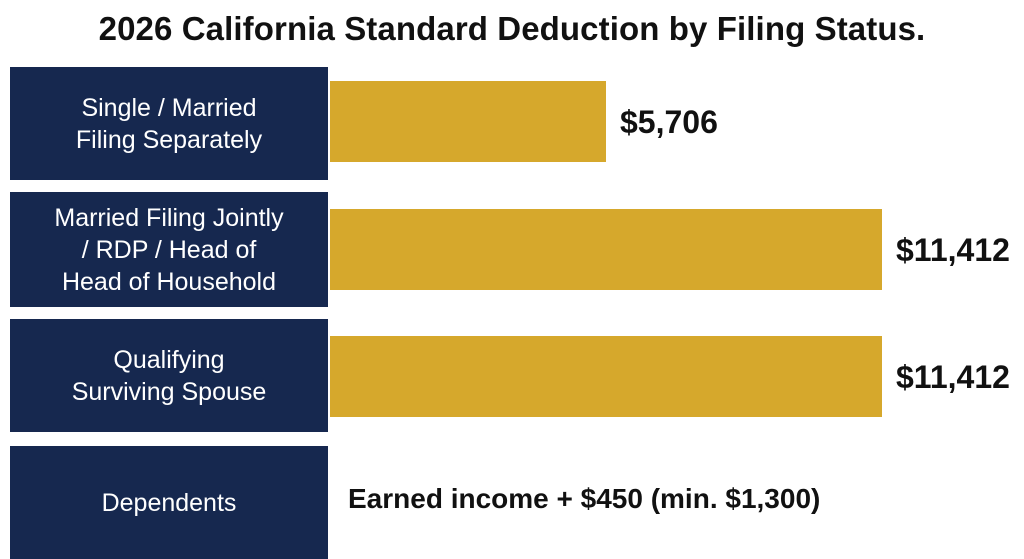 This screenshot has width=1024, height=559. I want to click on row-label-line: / RDP / Head of, so click(169, 249).